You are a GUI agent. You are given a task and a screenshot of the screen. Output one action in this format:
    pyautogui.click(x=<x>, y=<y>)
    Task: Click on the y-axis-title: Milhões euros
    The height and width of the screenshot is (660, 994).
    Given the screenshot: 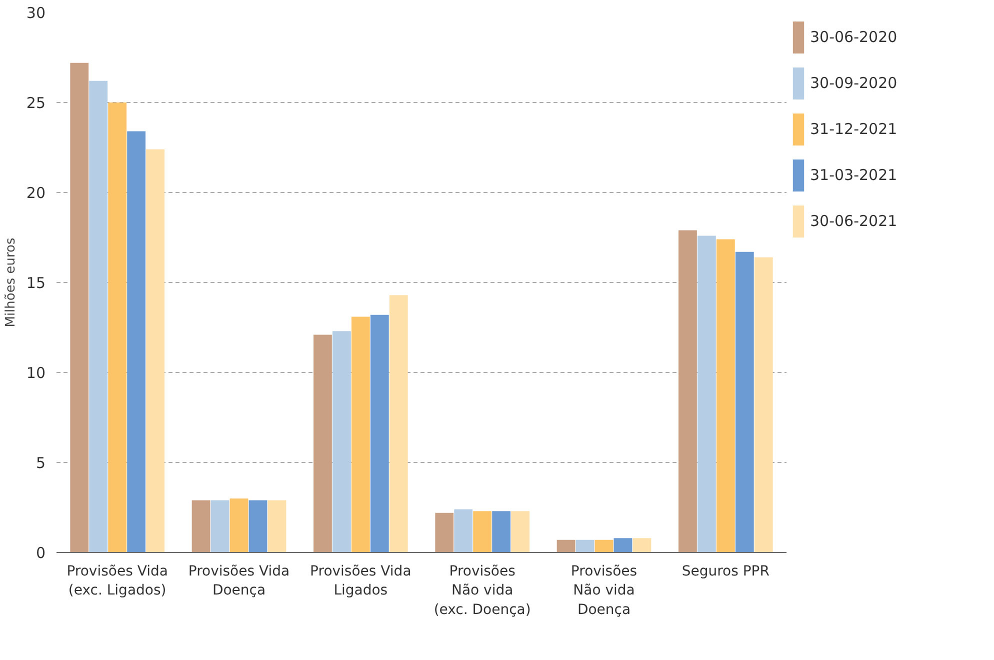 What is the action you would take?
    pyautogui.click(x=10, y=282)
    